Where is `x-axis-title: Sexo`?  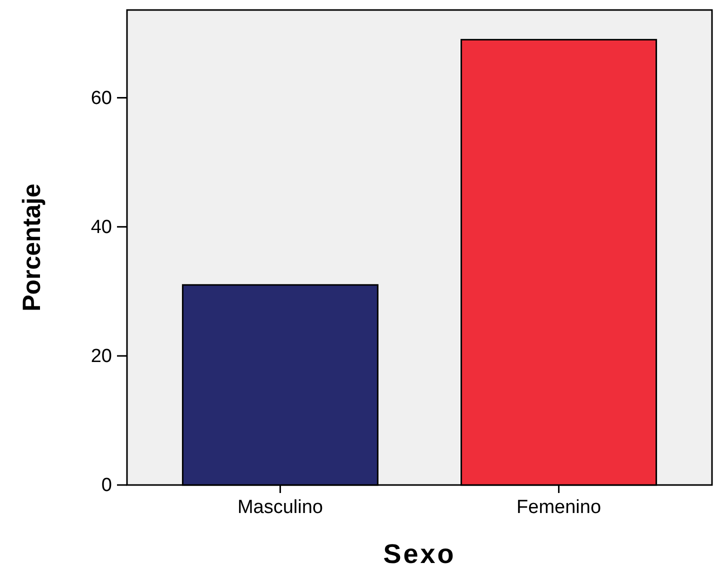
x-axis-title: Sexo is located at coordinates (419, 554).